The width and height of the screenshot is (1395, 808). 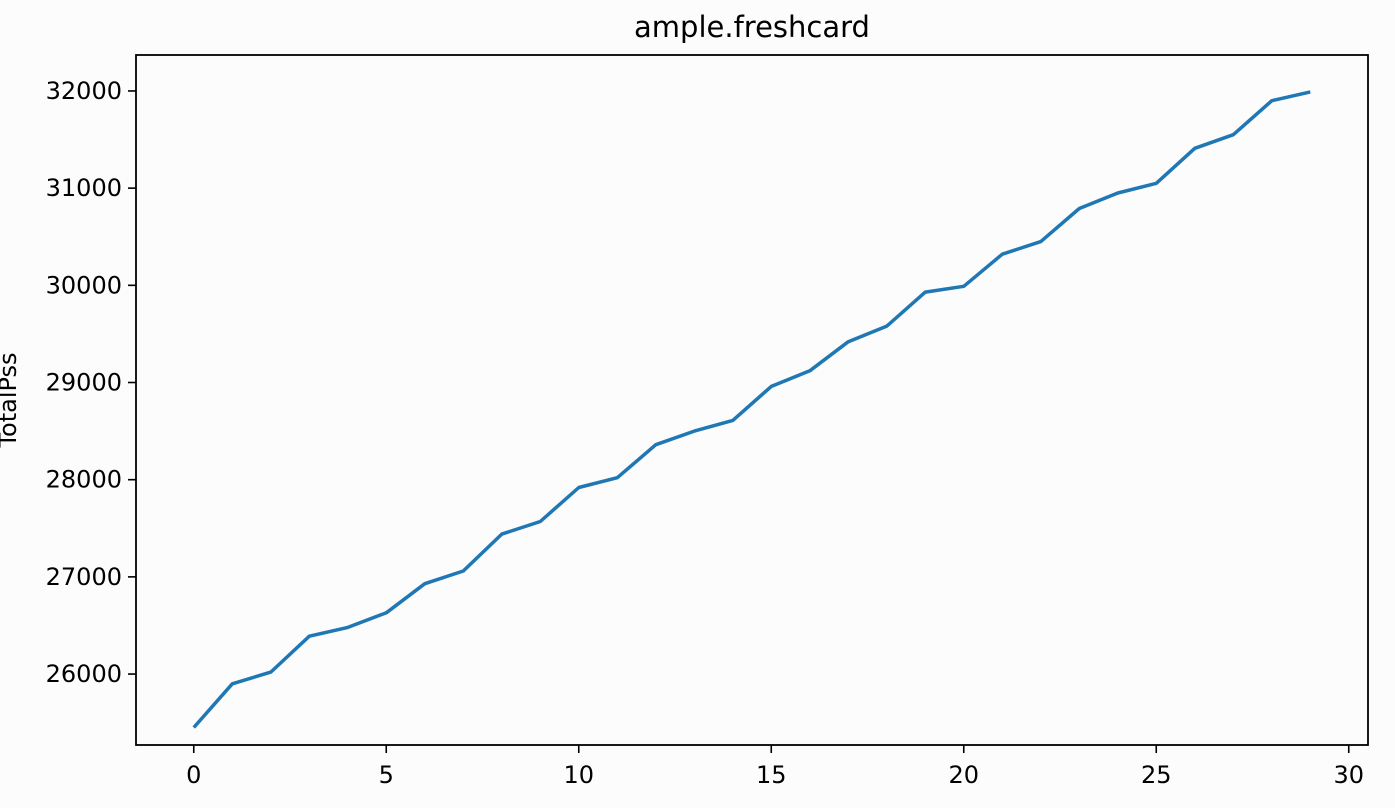 What do you see at coordinates (752, 27) in the screenshot?
I see `chart-title: ample.freshcard` at bounding box center [752, 27].